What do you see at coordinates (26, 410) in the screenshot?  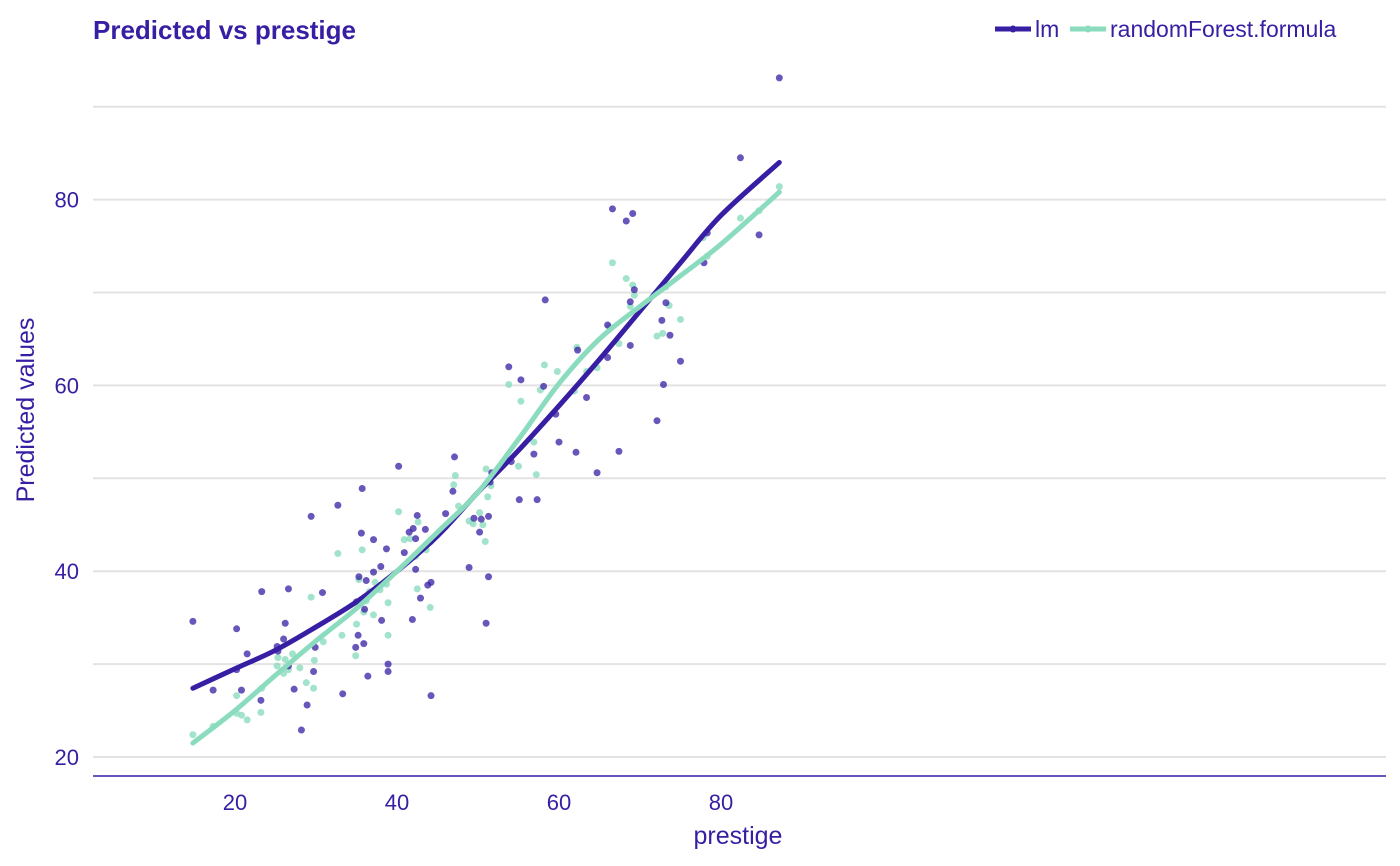 I see `y-axis-label: Predicted values` at bounding box center [26, 410].